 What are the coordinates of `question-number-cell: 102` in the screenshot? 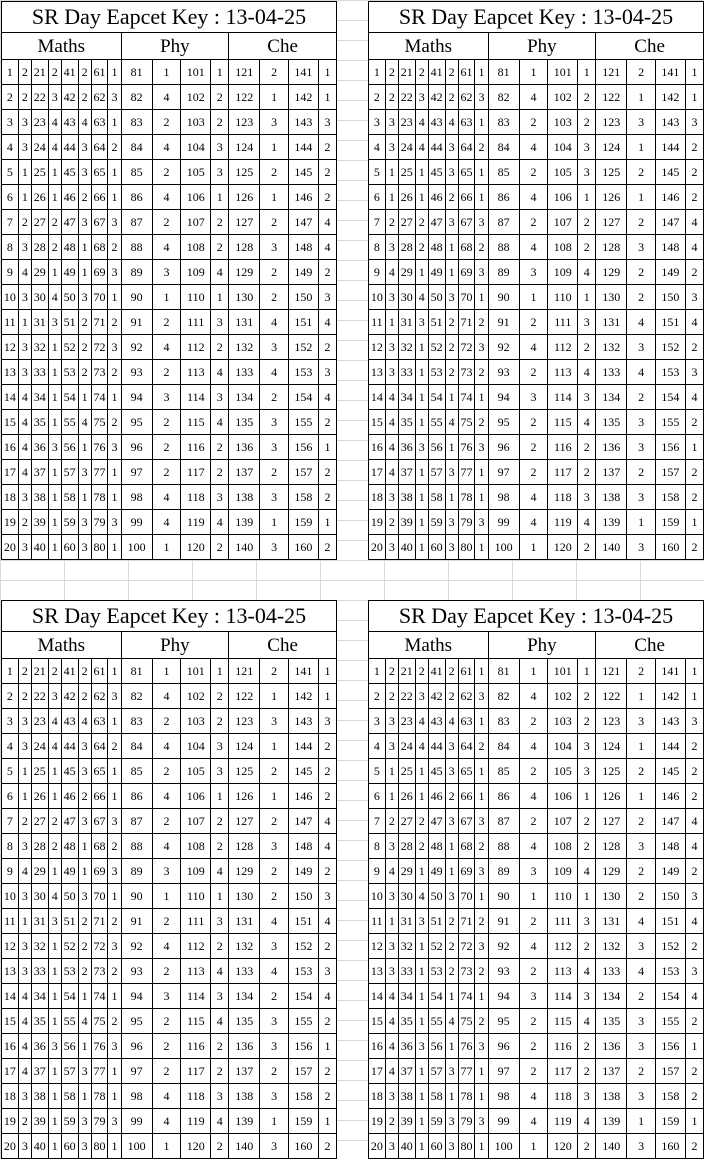 It's located at (196, 696).